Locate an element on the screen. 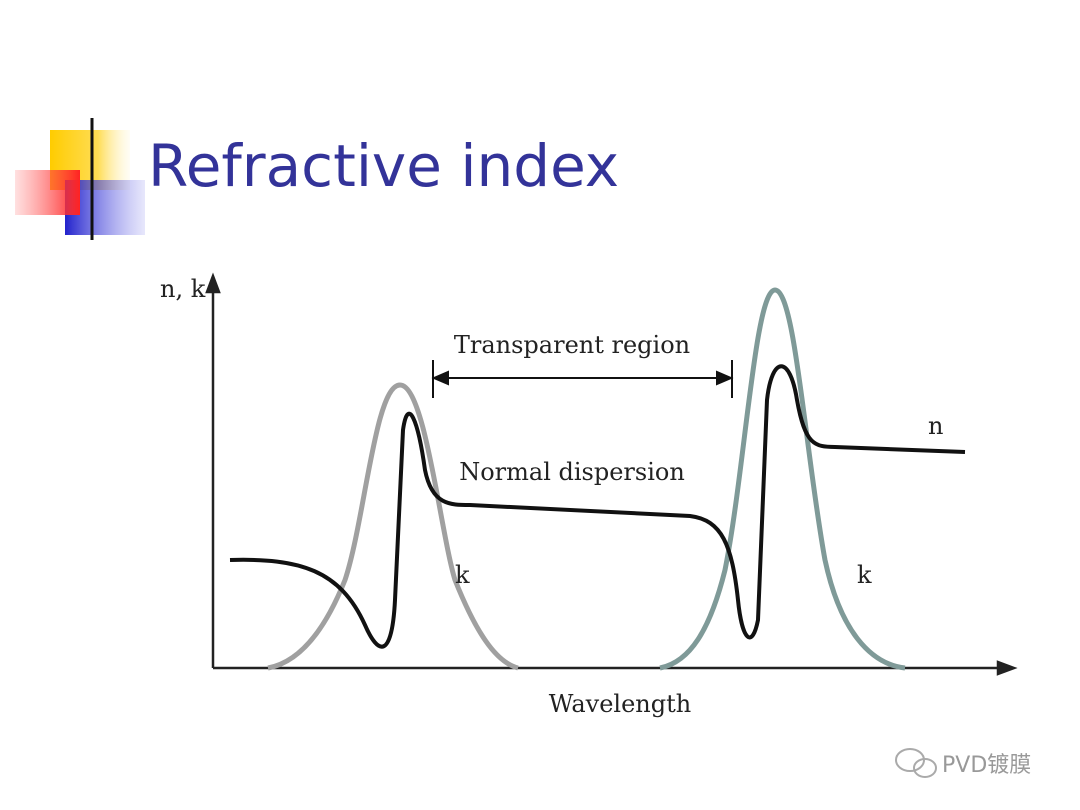 Image resolution: width=1080 pixels, height=810 pixels. watermark: PVD镀膜 is located at coordinates (986, 765).